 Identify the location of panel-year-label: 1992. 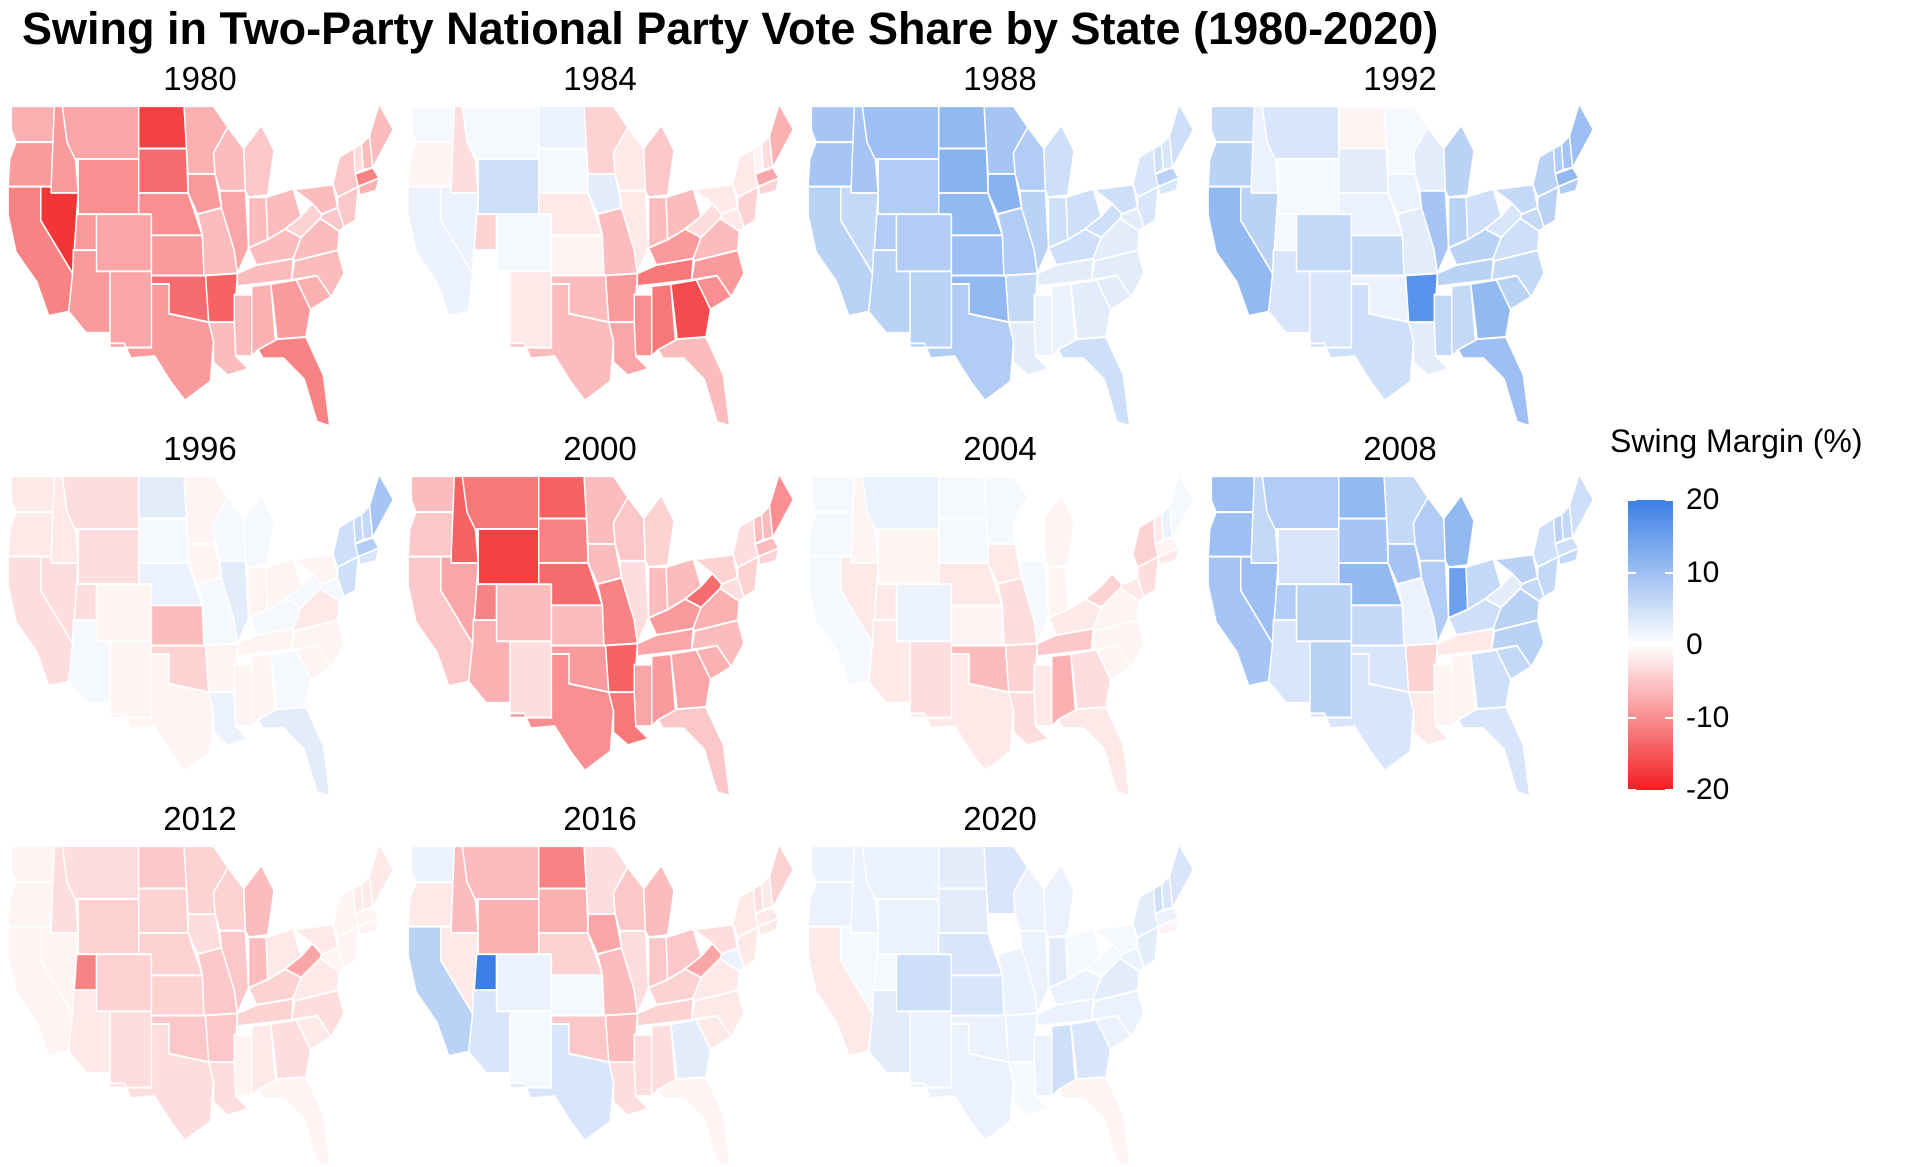
(1400, 78).